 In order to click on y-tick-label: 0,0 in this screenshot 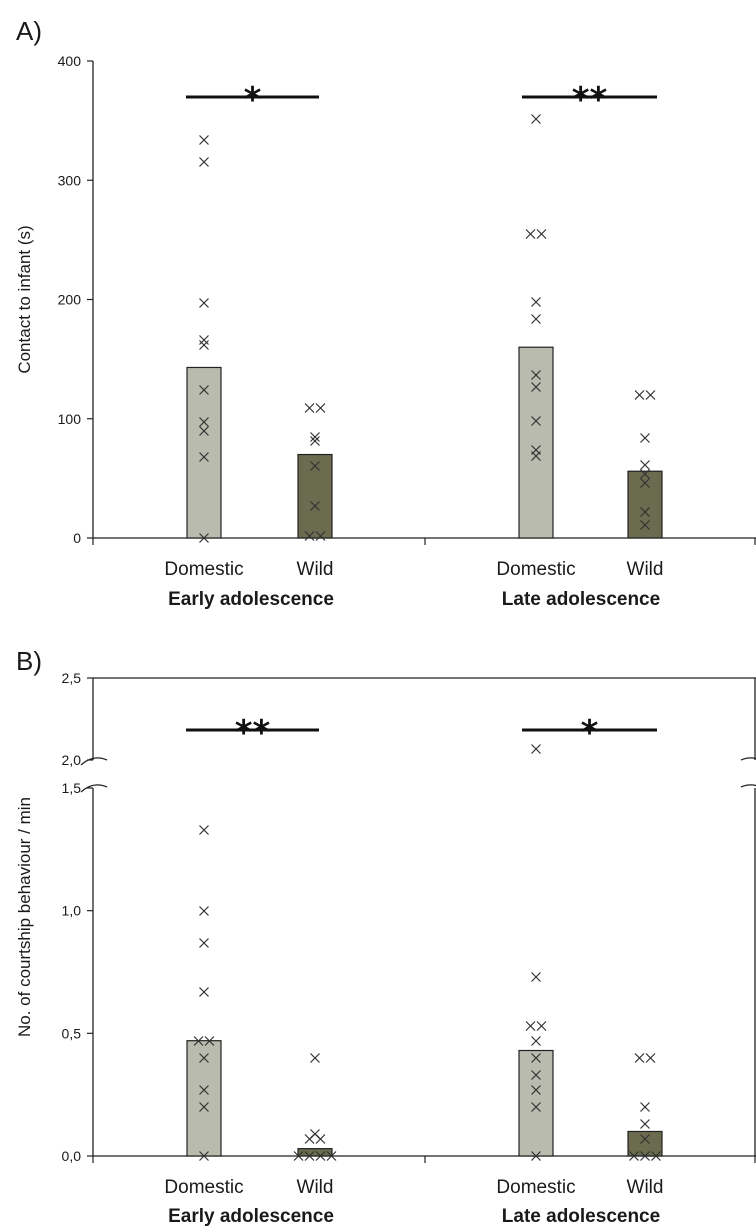, I will do `click(72, 1156)`.